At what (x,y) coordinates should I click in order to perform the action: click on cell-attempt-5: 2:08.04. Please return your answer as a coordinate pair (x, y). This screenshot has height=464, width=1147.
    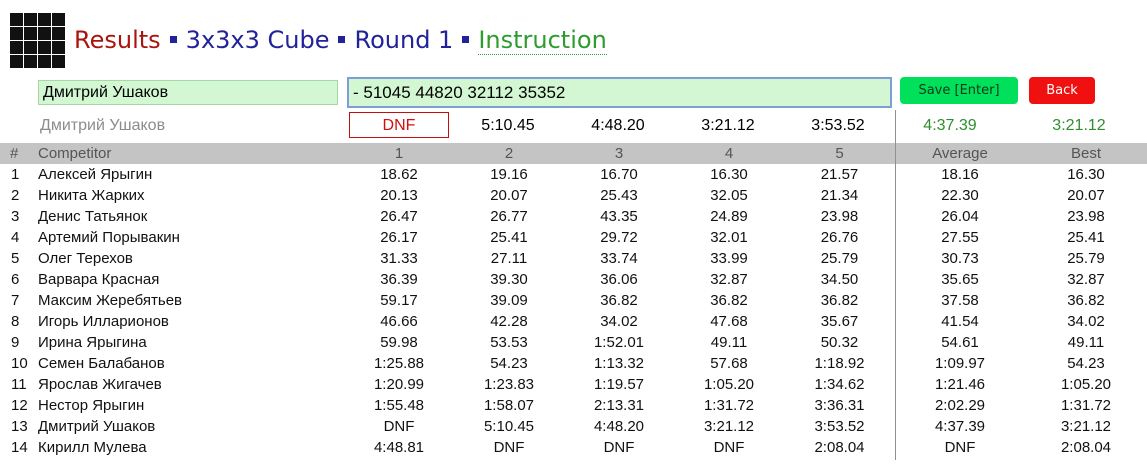
    Looking at the image, I should click on (839, 447).